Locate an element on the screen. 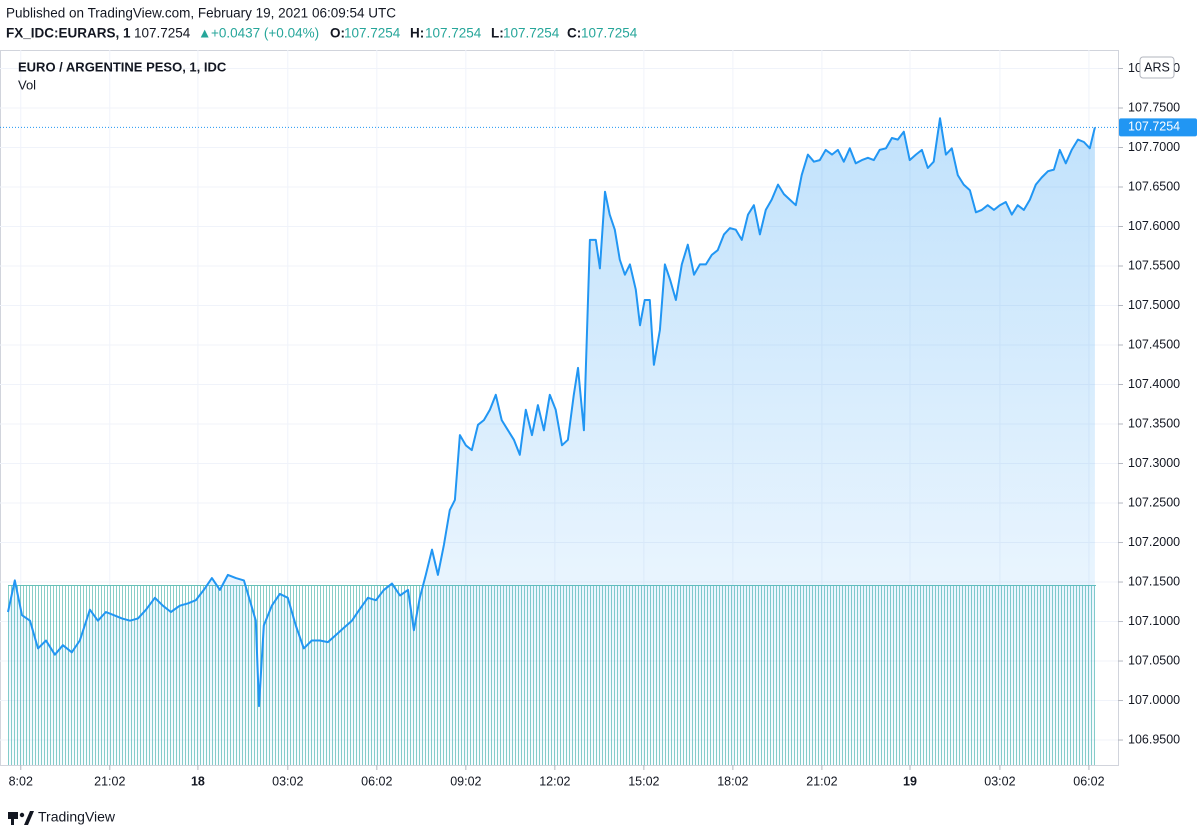 Image resolution: width=1200 pixels, height=839 pixels. y-tick-label: 107.2500 is located at coordinates (1154, 502).